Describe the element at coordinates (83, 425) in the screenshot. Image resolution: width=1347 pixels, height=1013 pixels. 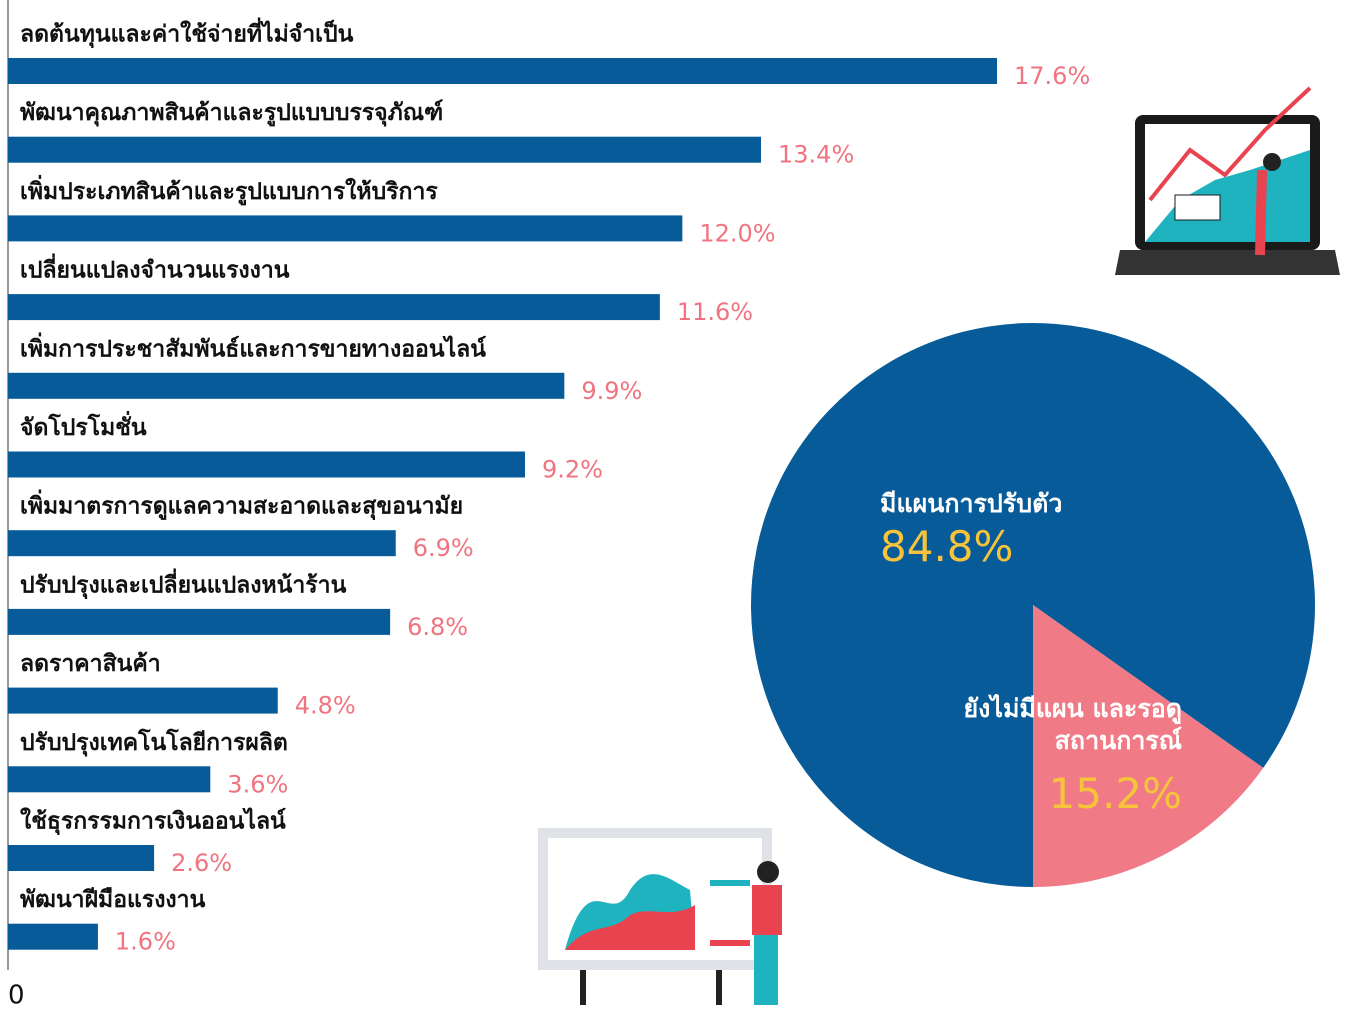
I see `category-label: จัดโปรโมชั่น` at that location.